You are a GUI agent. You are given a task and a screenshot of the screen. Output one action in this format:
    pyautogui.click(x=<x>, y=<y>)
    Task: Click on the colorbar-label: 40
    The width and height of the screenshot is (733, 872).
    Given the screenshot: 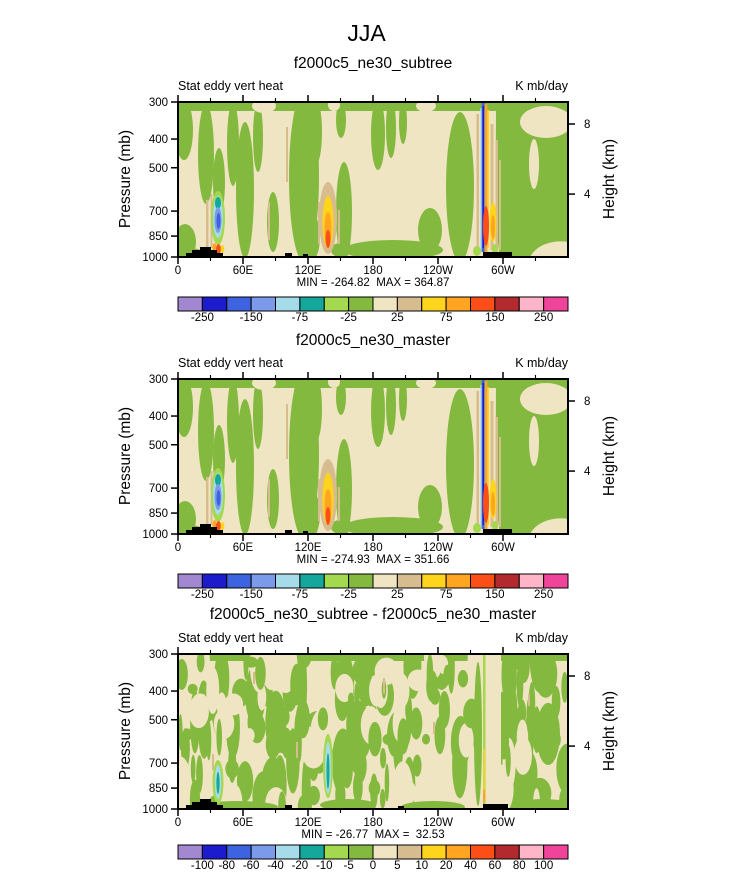 What is the action you would take?
    pyautogui.click(x=470, y=866)
    